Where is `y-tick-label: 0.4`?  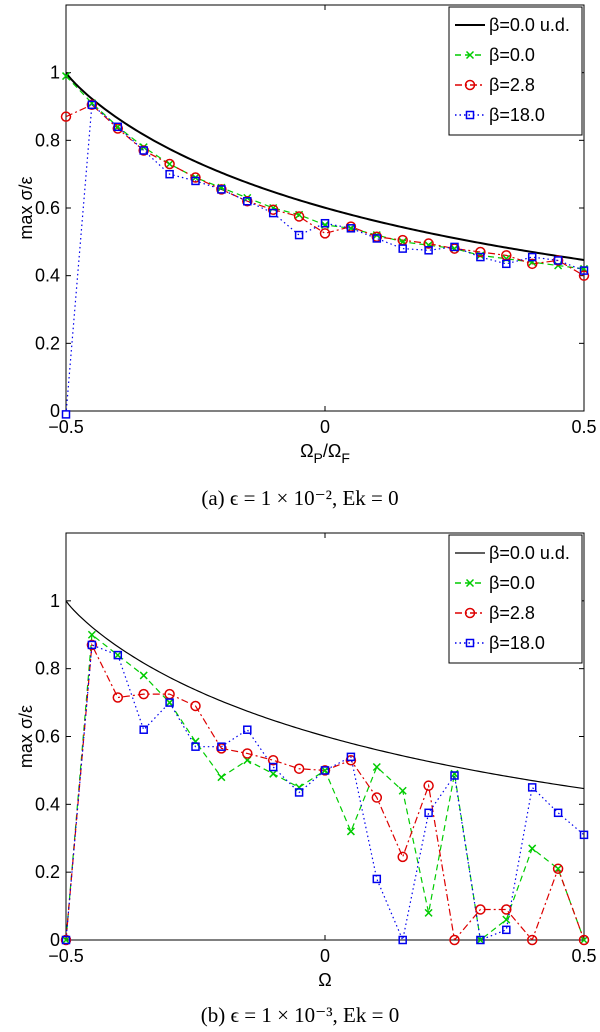
y-tick-label: 0.4 is located at coordinates (47, 276).